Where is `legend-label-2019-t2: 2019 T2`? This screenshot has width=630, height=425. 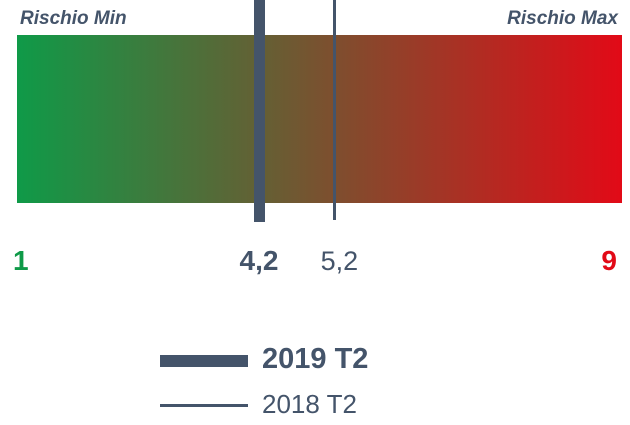 legend-label-2019-t2: 2019 T2 is located at coordinates (315, 359).